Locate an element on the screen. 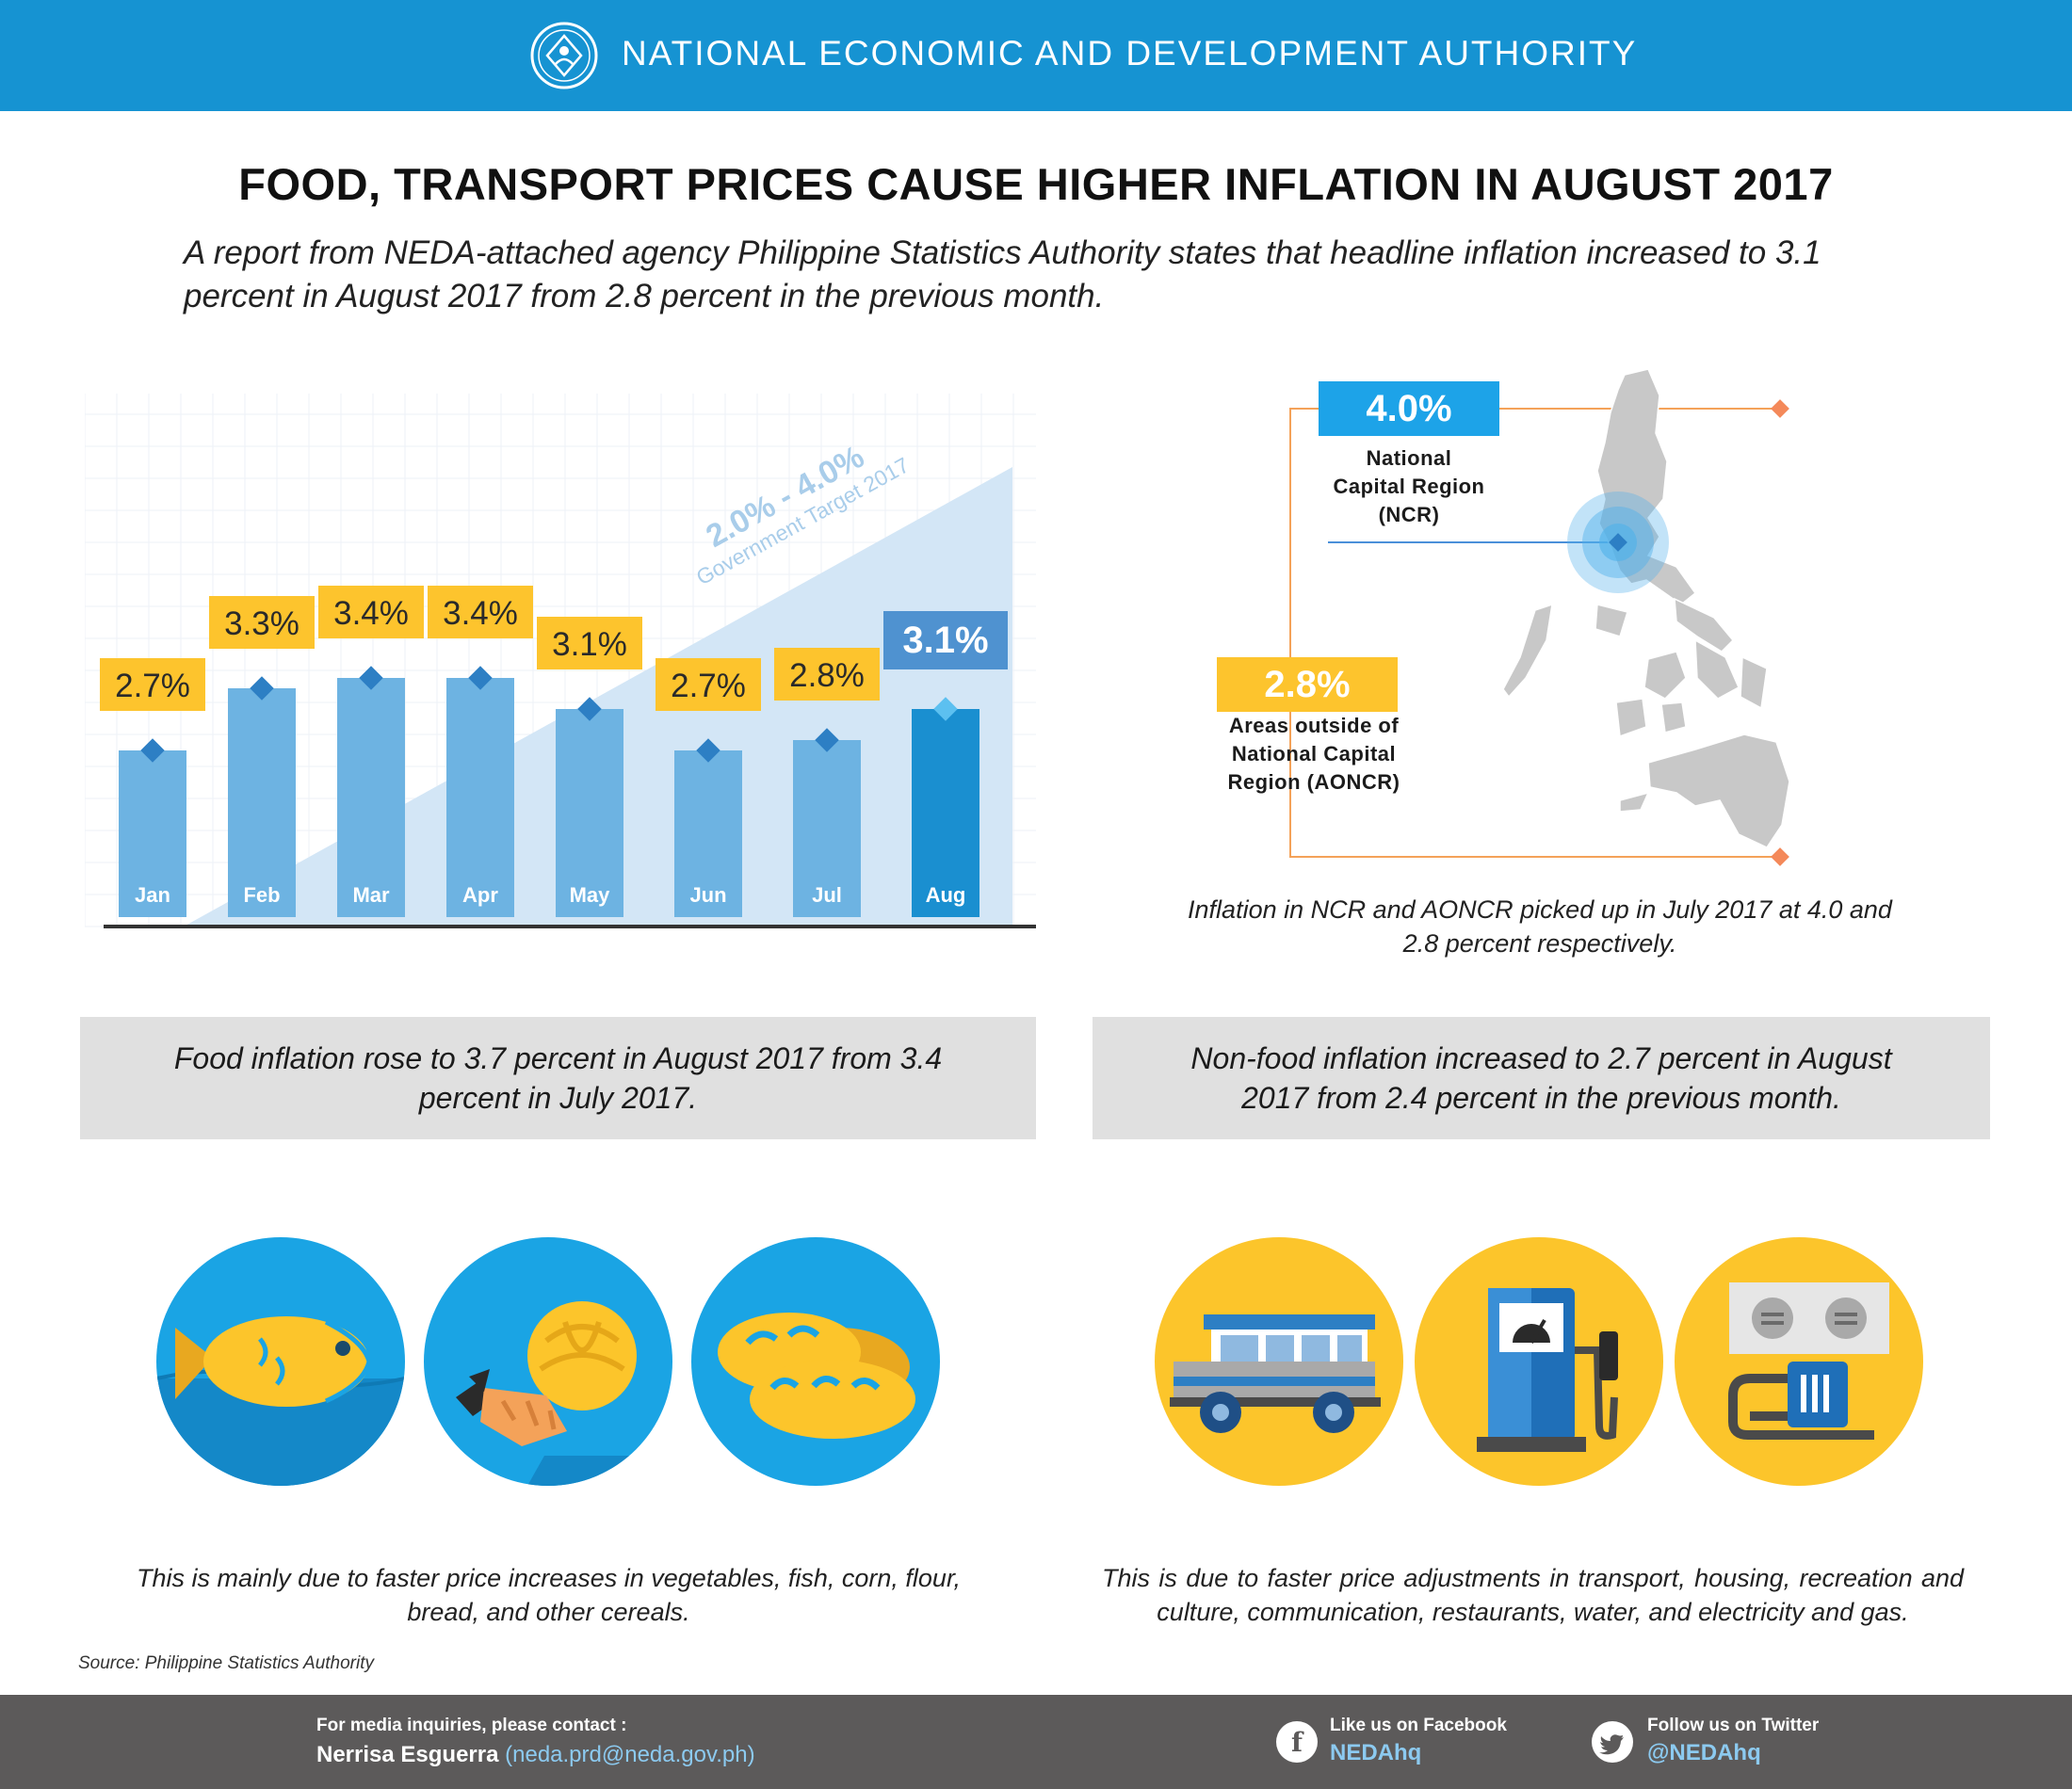  source-note: Source: Philippine Statistics Authority is located at coordinates (227, 1663).